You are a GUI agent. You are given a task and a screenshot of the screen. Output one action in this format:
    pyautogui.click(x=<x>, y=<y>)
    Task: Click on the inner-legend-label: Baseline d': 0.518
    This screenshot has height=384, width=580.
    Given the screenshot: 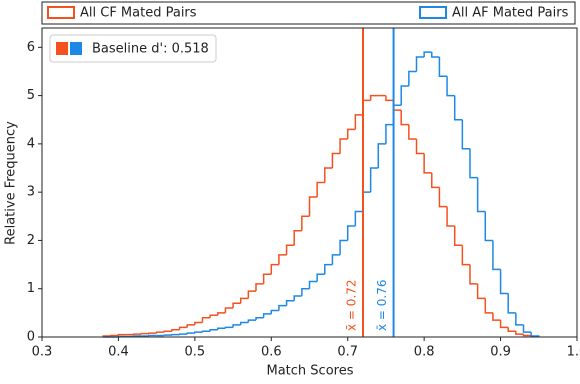 What is the action you would take?
    pyautogui.click(x=150, y=49)
    